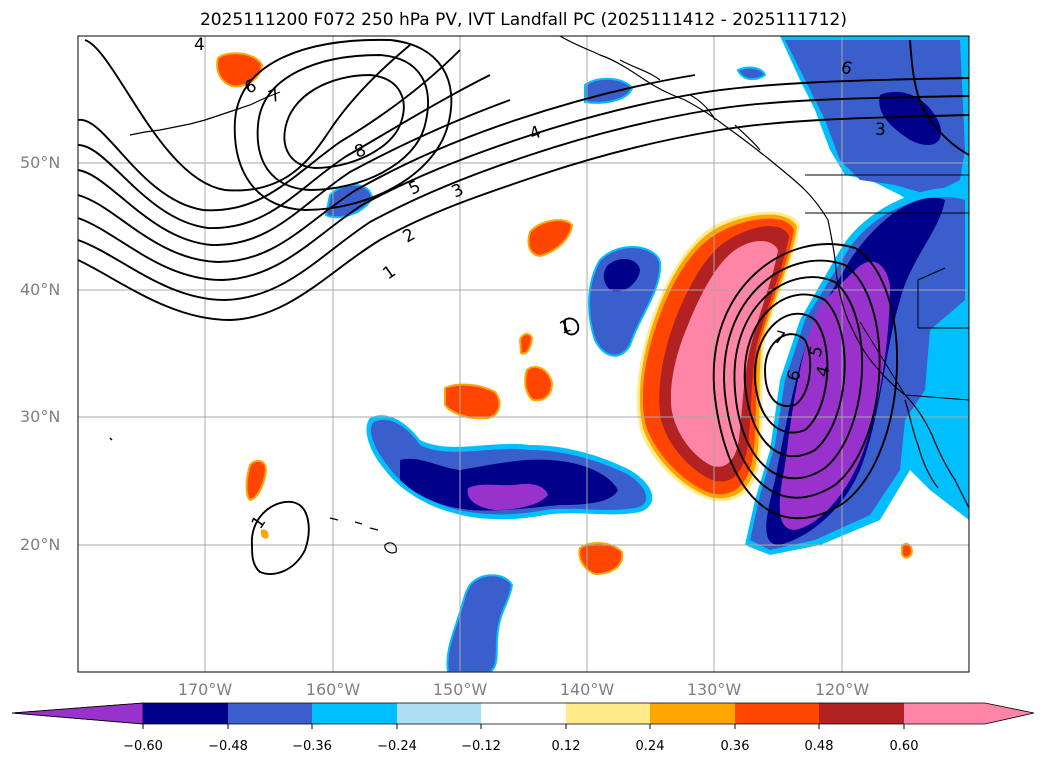  Describe the element at coordinates (40, 289) in the screenshot. I see `lat-label-40n: 40°N` at that location.